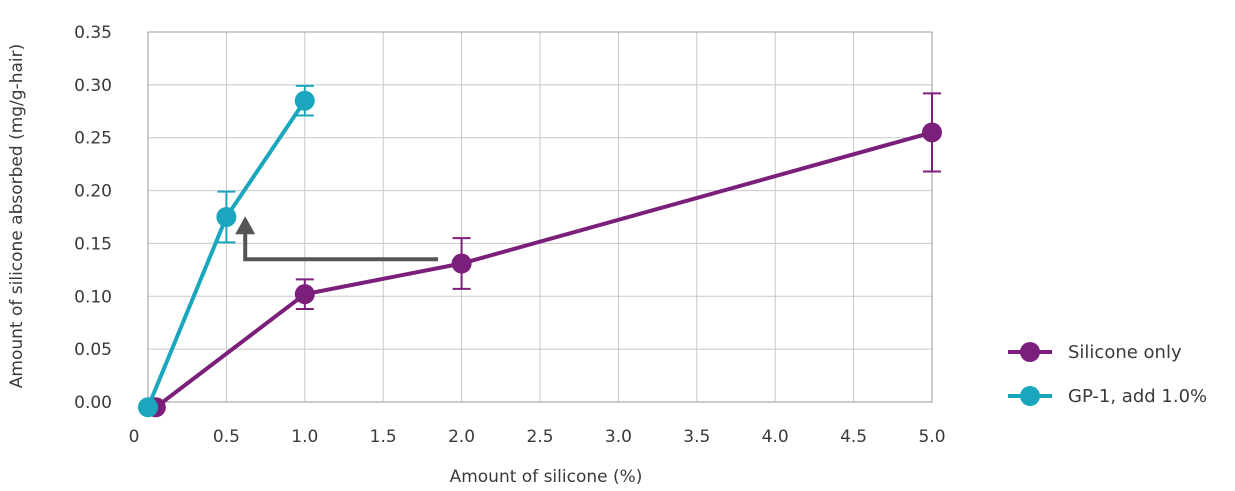 The width and height of the screenshot is (1235, 491). I want to click on y-tick-label: 0.05, so click(93, 350).